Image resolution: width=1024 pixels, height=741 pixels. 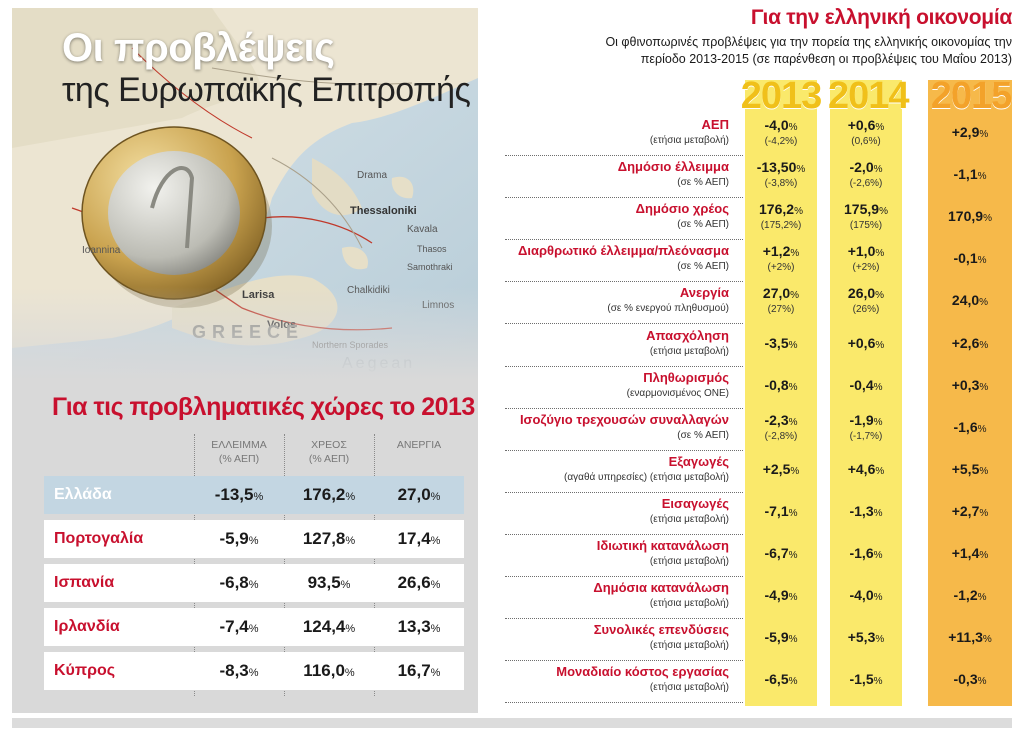 What do you see at coordinates (866, 468) in the screenshot?
I see `value-2014: +4,6%` at bounding box center [866, 468].